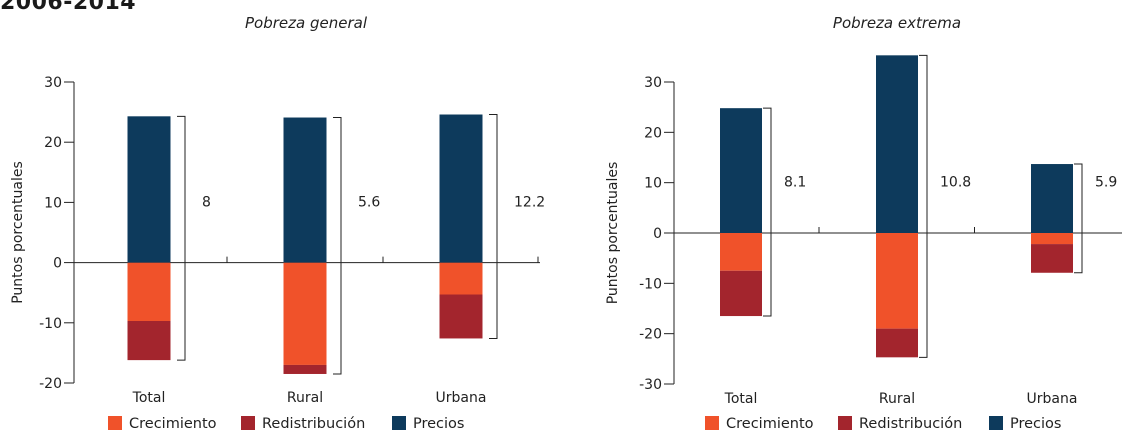 The width and height of the screenshot is (1122, 445). Describe the element at coordinates (650, 385) in the screenshot. I see `y-tick-label: -30` at that location.